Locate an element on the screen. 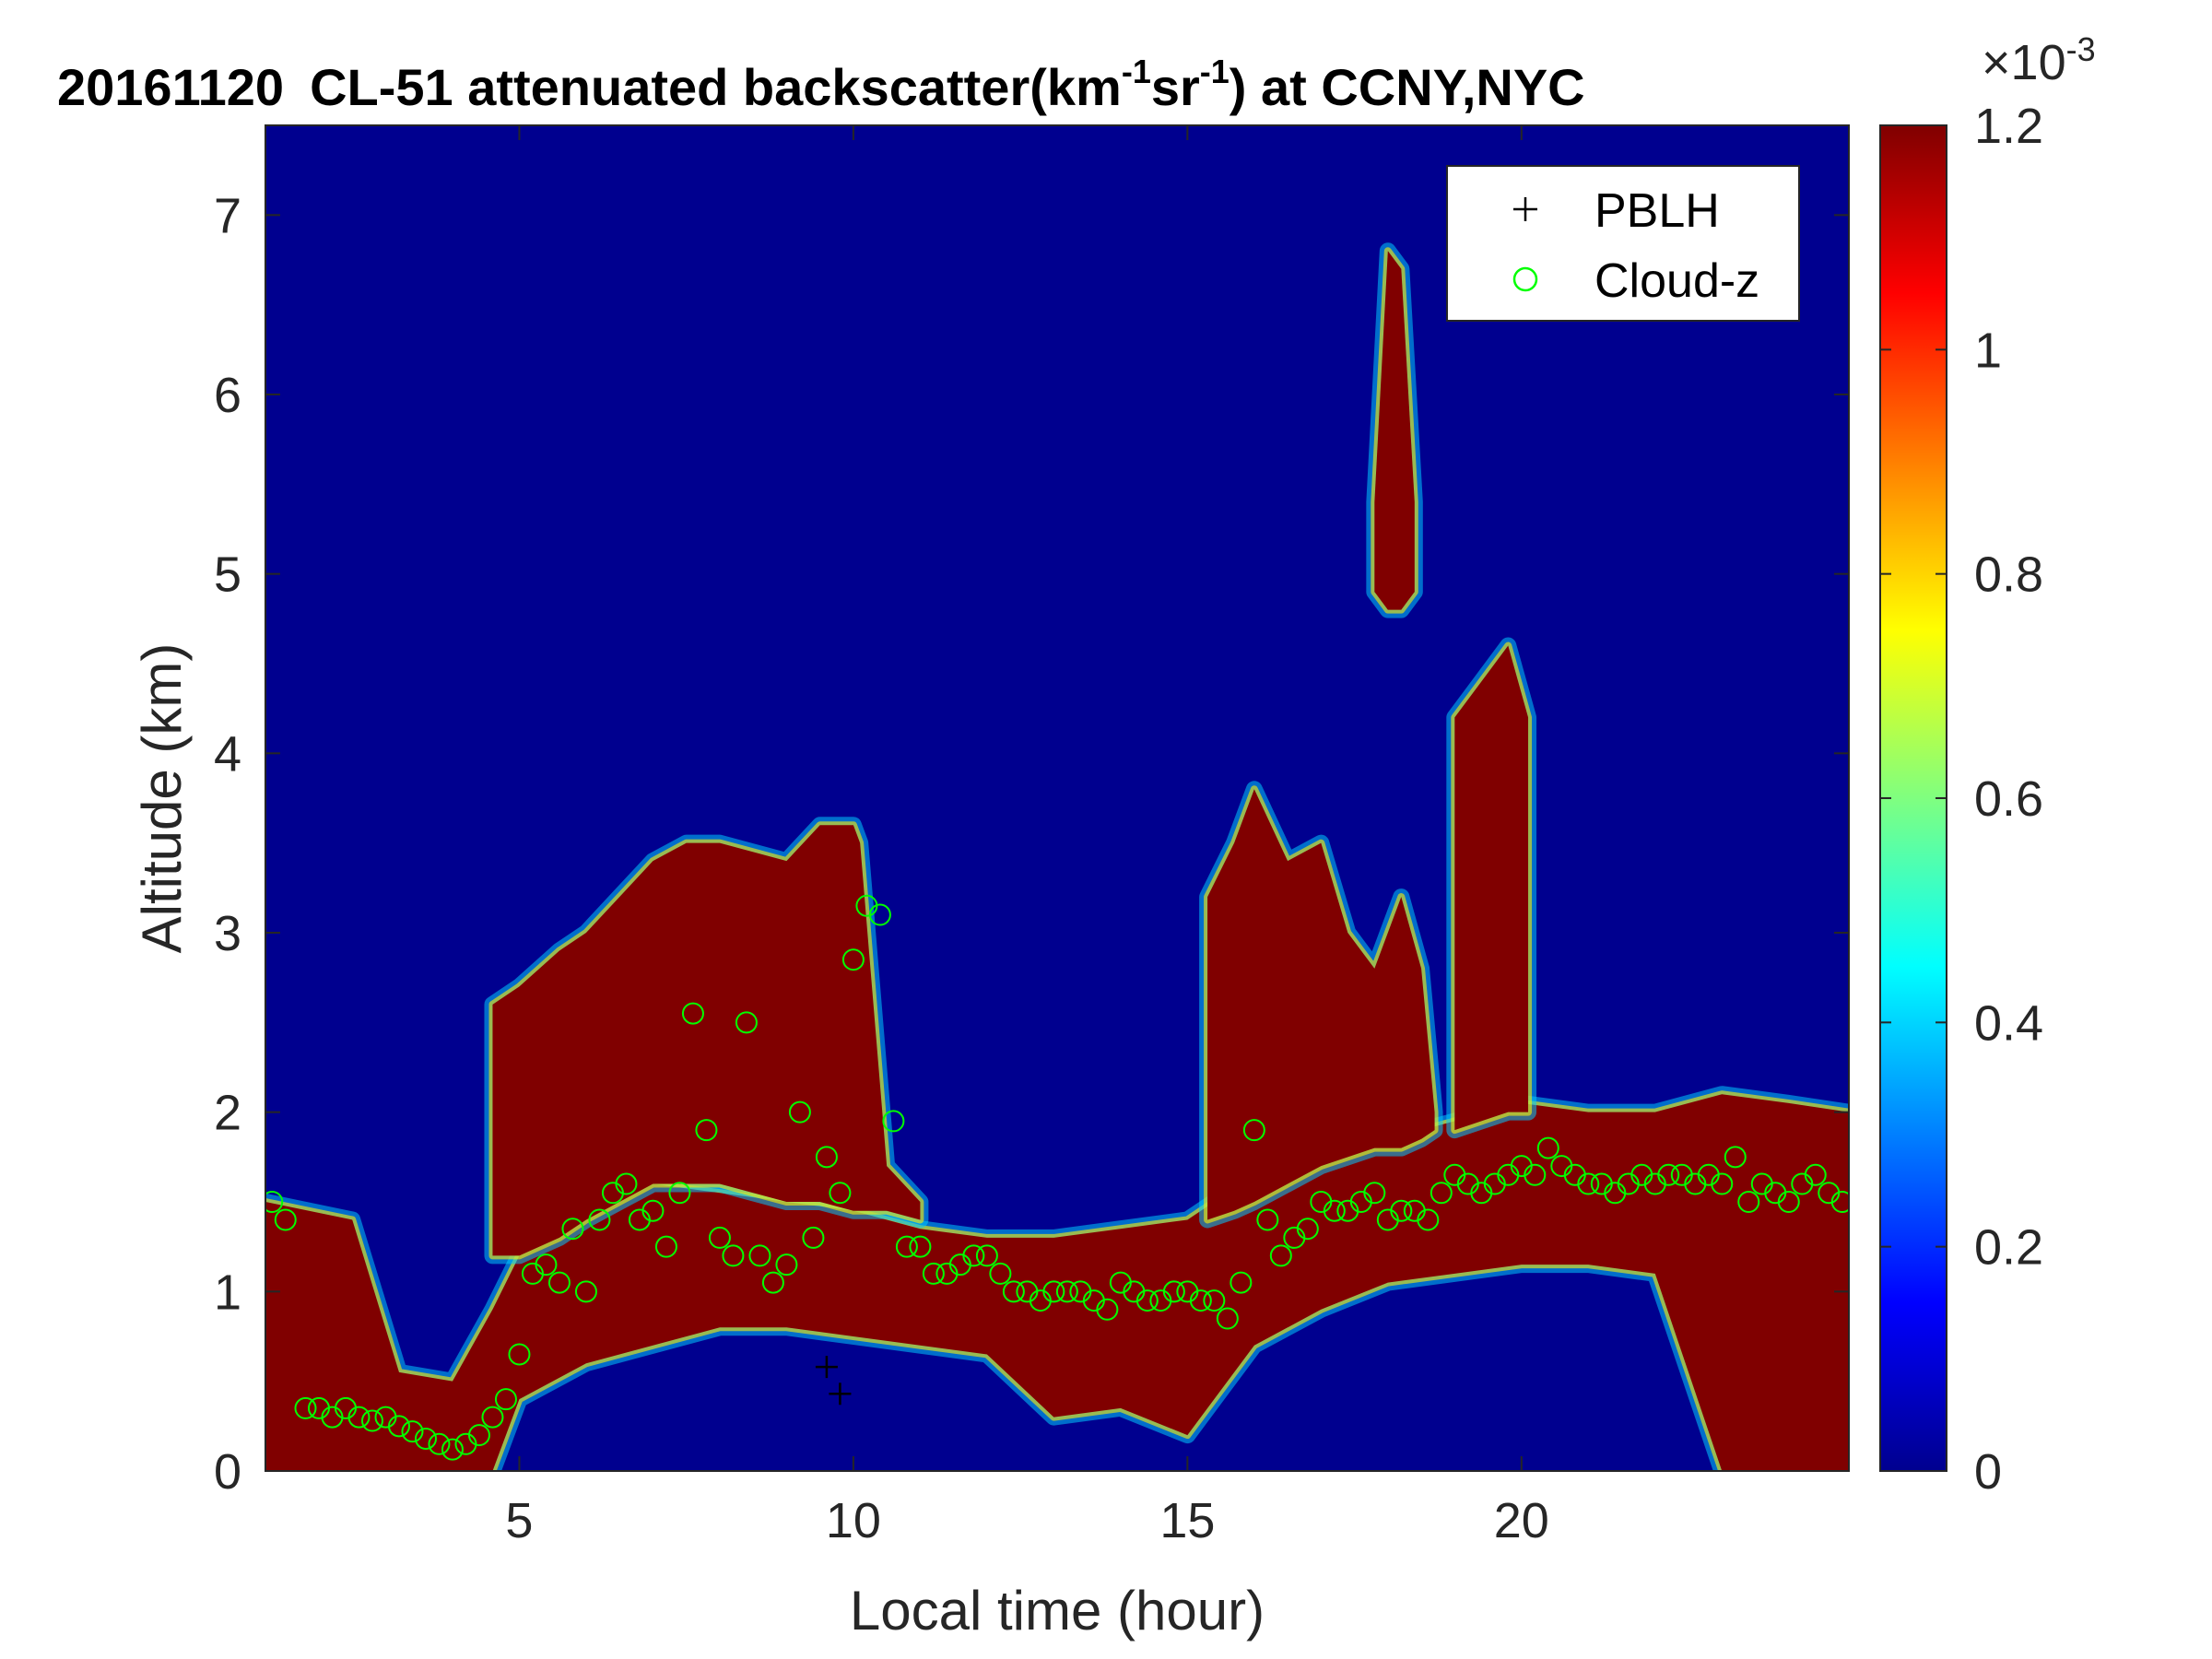  colorbar: 0 0.2 0.4 0.6 0.8 1 1.2 ×10-3 is located at coordinates (1987, 765).